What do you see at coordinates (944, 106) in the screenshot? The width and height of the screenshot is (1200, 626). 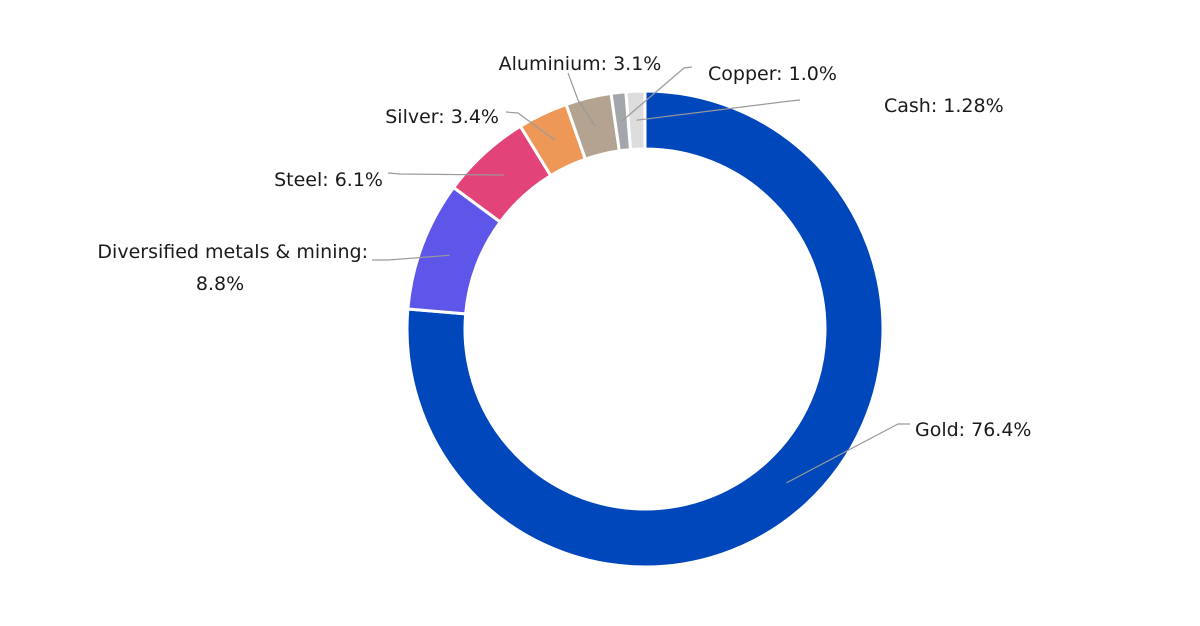 I see `label-cash: Cash: 1.28%` at bounding box center [944, 106].